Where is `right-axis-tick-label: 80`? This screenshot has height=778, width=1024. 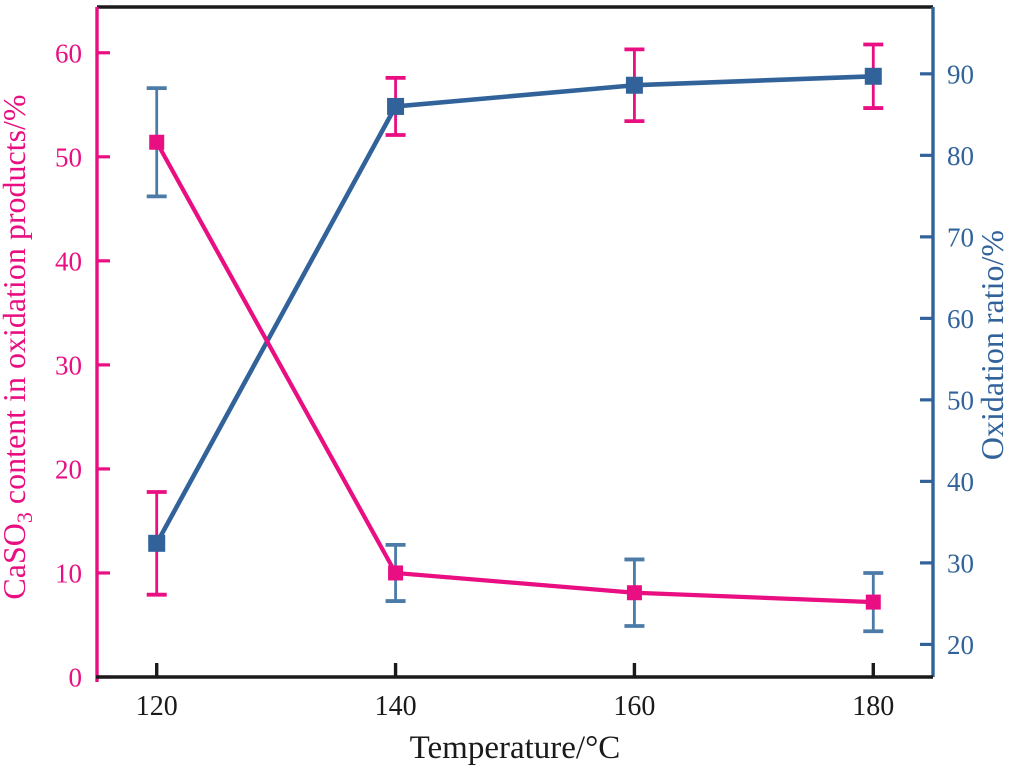 right-axis-tick-label: 80 is located at coordinates (960, 156).